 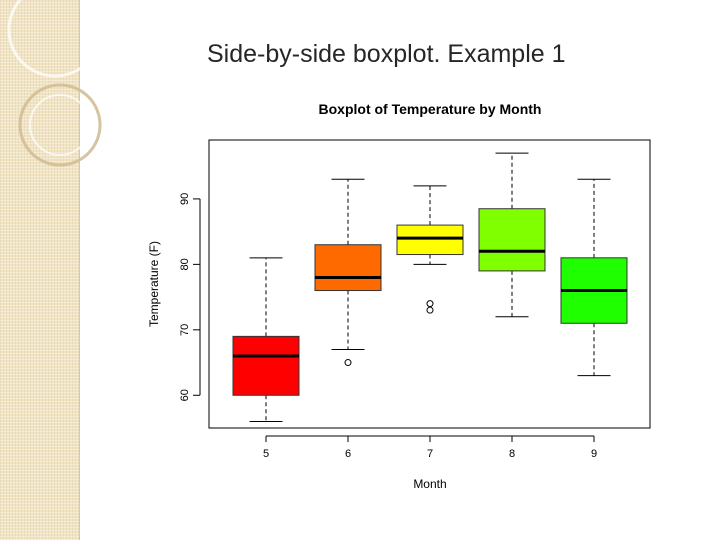 I want to click on x-tick-label: 7, so click(x=430, y=454).